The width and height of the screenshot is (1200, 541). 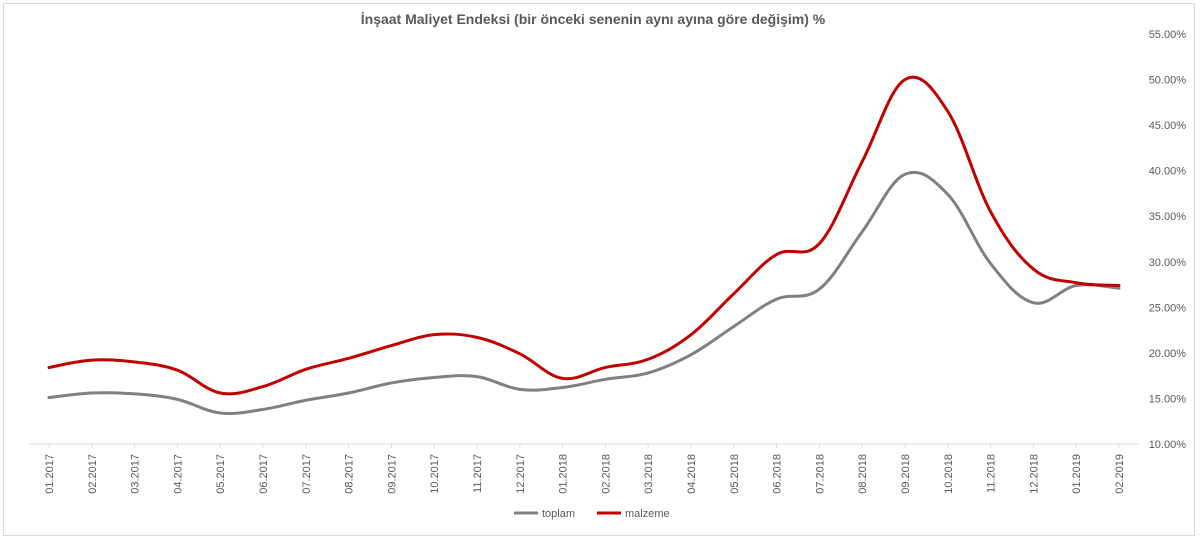 What do you see at coordinates (949, 474) in the screenshot?
I see `x-tick-label: 10.2018` at bounding box center [949, 474].